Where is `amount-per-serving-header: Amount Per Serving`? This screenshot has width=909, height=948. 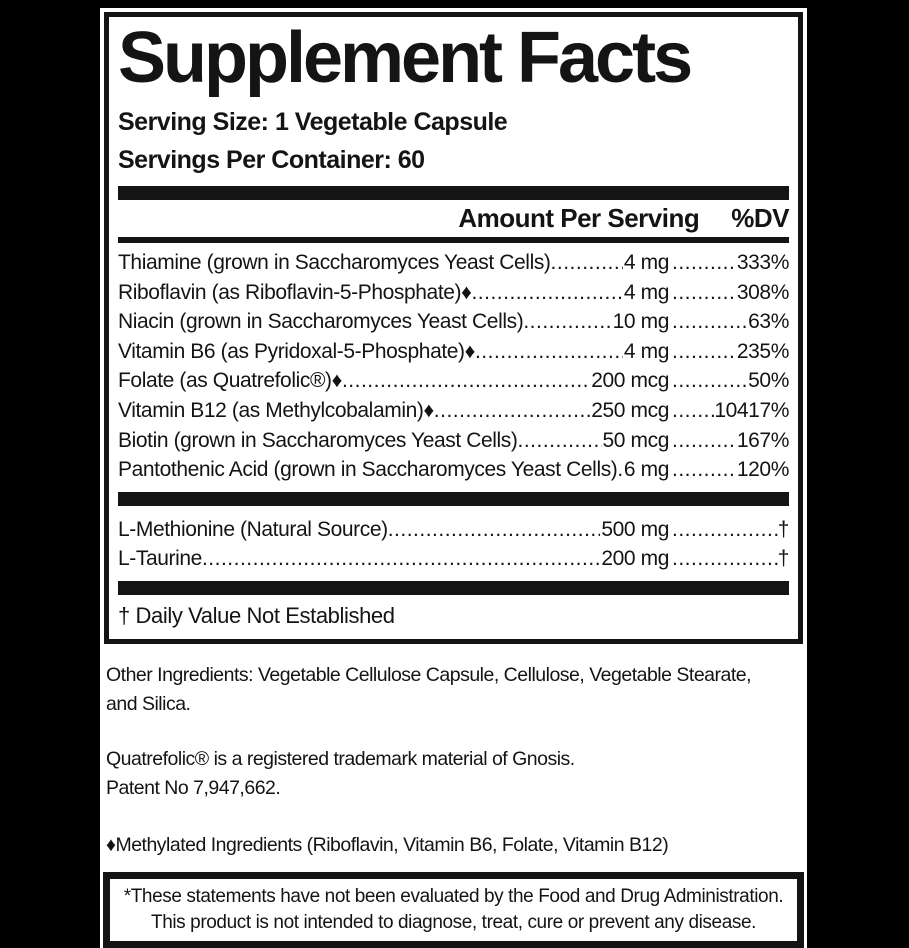 amount-per-serving-header: Amount Per Serving is located at coordinates (579, 218).